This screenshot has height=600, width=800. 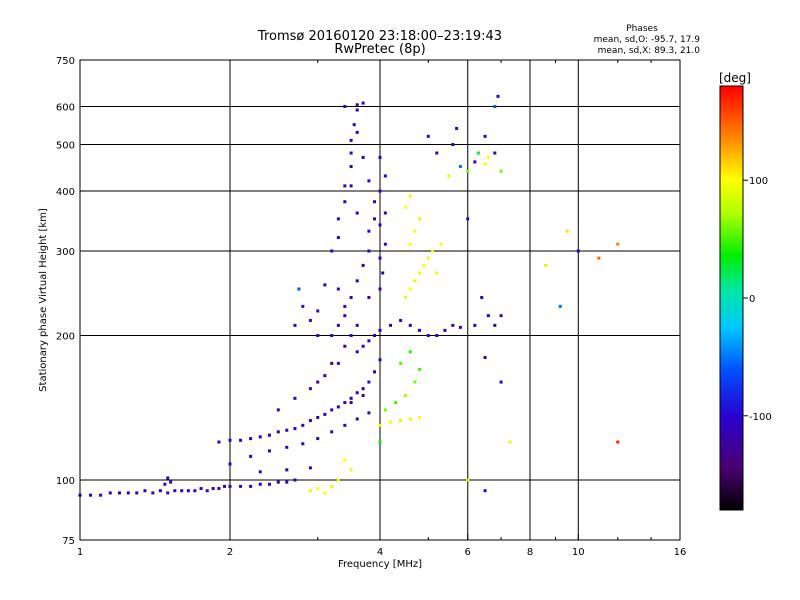 What do you see at coordinates (757, 299) in the screenshot?
I see `colorbar-ticks: 100 0 -100` at bounding box center [757, 299].